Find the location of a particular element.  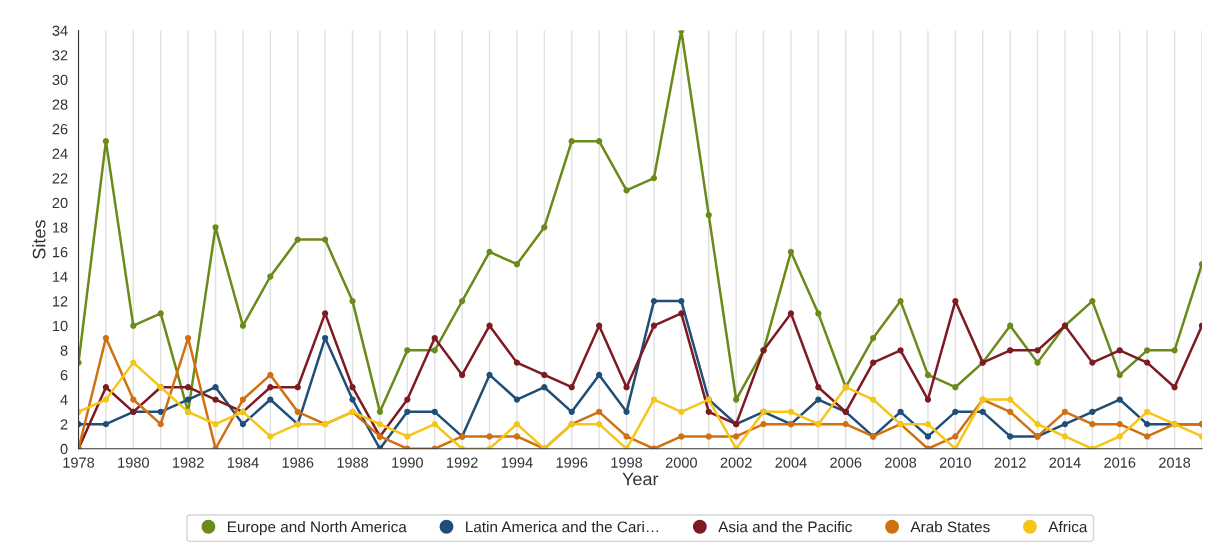

legend-label: Europe and North America is located at coordinates (317, 528).